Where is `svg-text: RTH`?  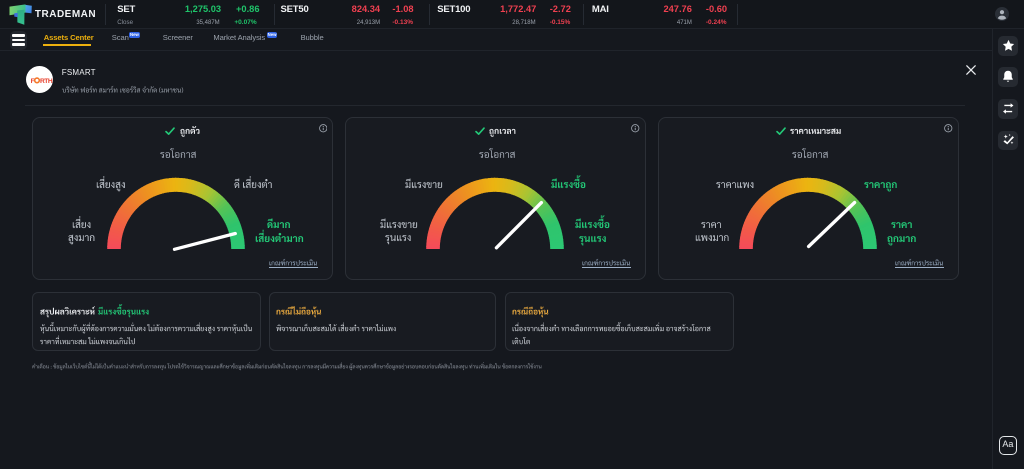 svg-text: RTH is located at coordinates (46, 81).